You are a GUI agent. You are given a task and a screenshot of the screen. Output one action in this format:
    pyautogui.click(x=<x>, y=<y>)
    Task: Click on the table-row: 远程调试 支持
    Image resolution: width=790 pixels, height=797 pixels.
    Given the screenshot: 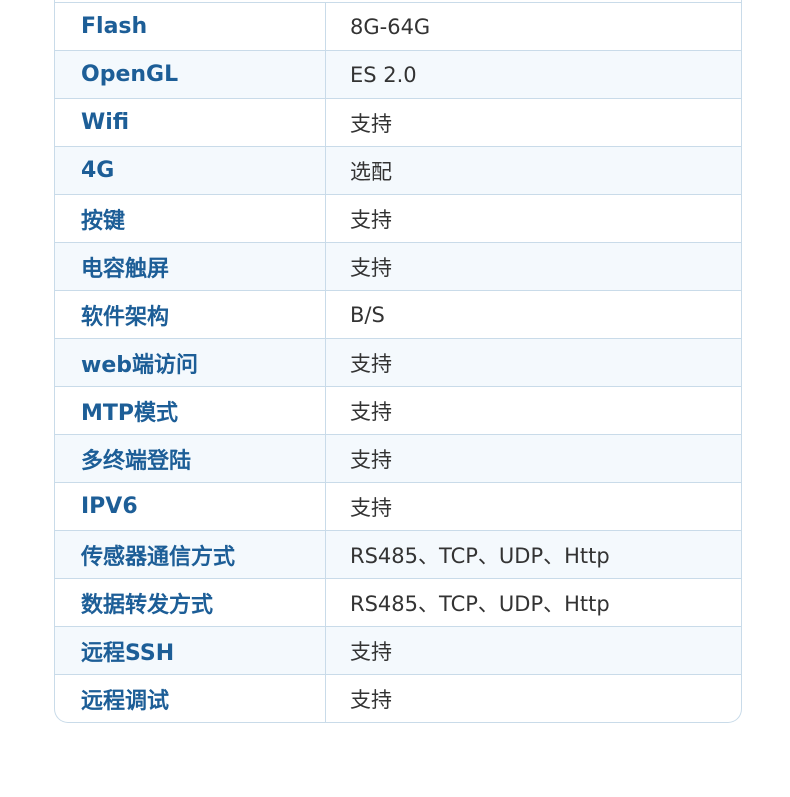 What is the action you would take?
    pyautogui.click(x=398, y=698)
    